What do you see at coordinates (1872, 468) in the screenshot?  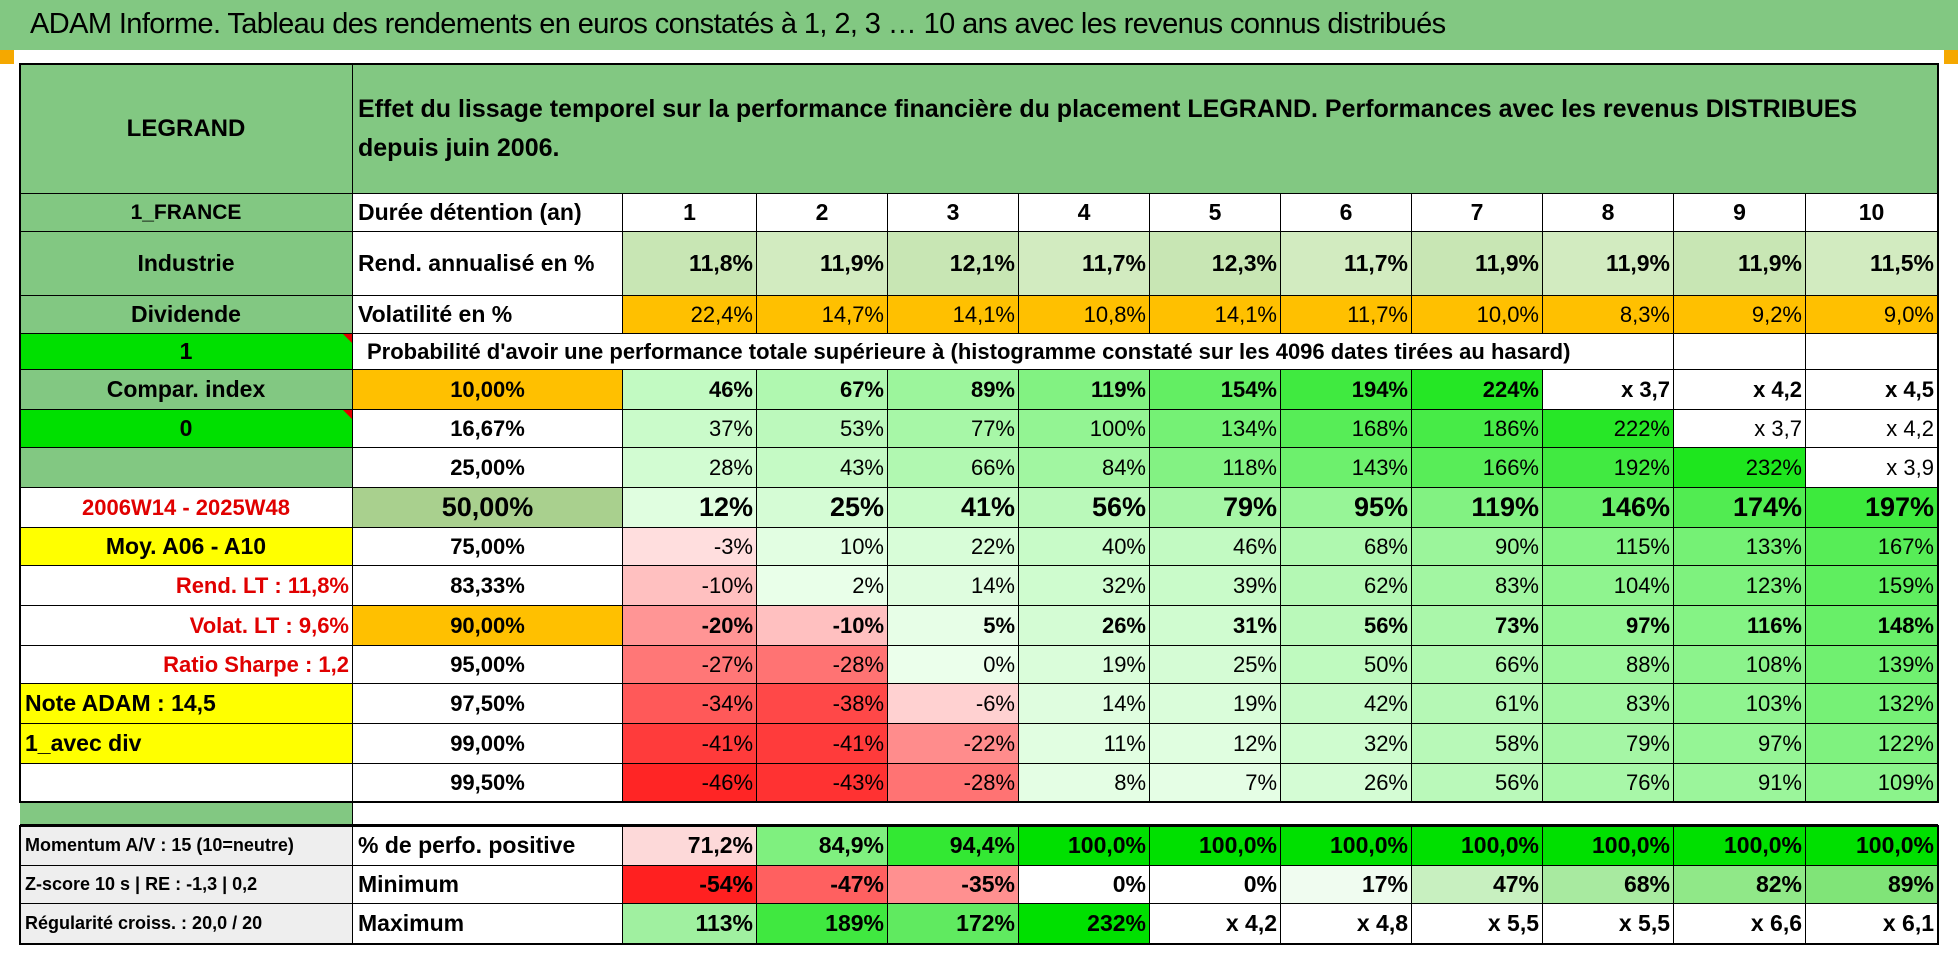 I see `probability-value-cell: x 3,9` at bounding box center [1872, 468].